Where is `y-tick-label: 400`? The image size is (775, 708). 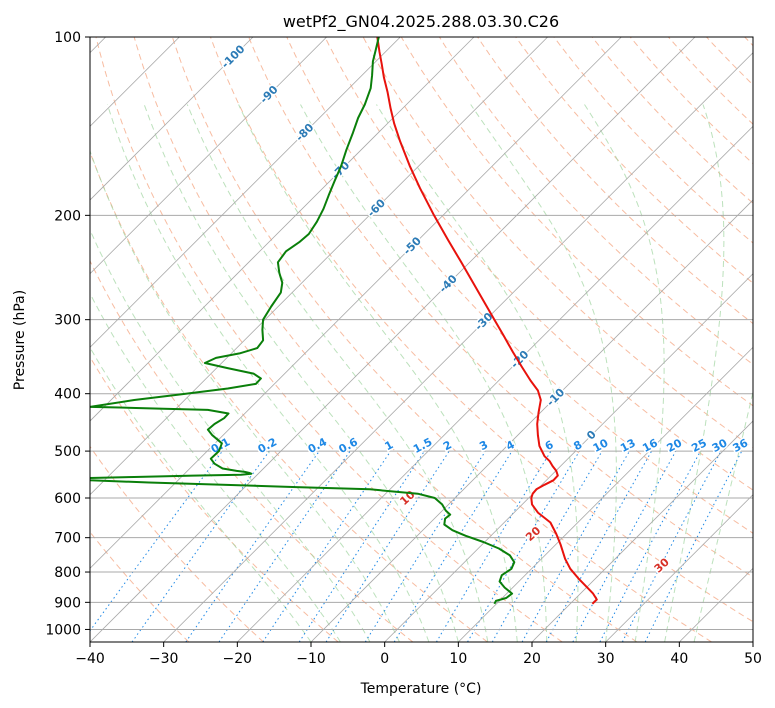 y-tick-label: 400 is located at coordinates (67, 395).